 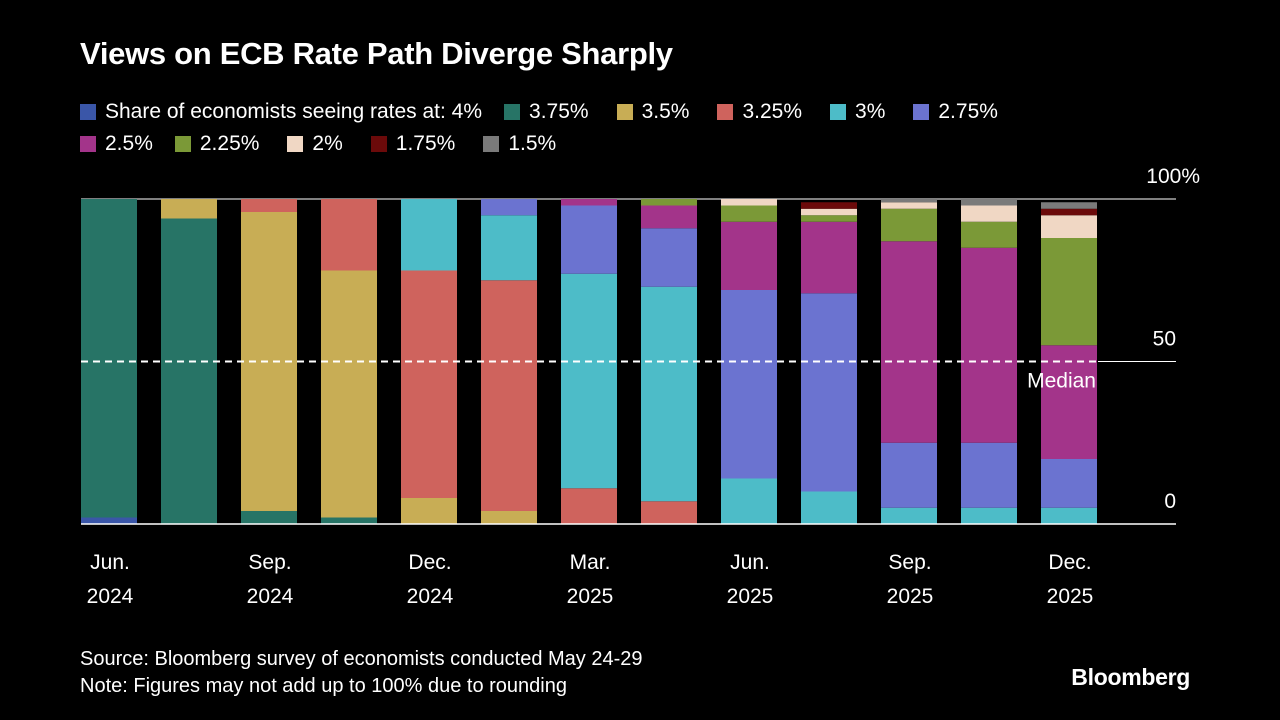 I want to click on y-tick-label: 0, so click(x=1170, y=501).